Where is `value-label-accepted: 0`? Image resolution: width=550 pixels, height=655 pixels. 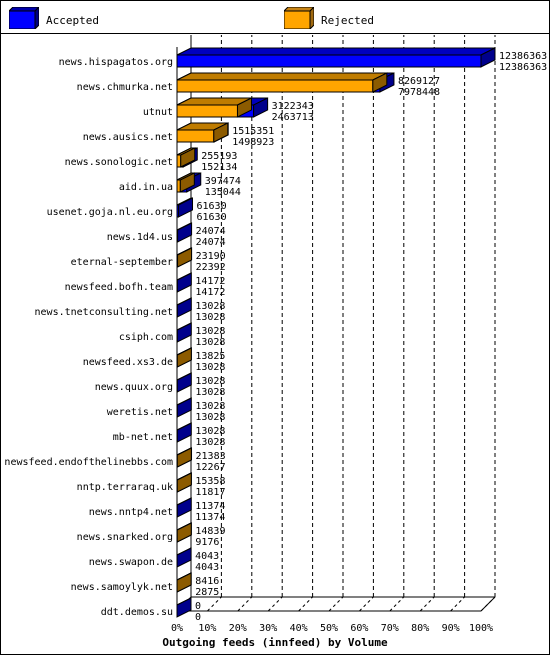
value-label-accepted: 0 is located at coordinates (198, 606).